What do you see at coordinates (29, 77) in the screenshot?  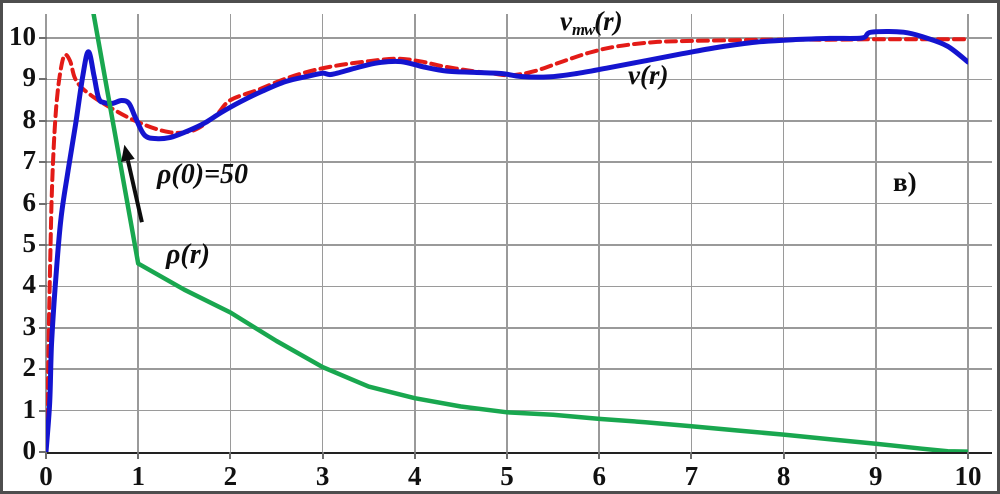 I see `y-tick-label: 9` at bounding box center [29, 77].